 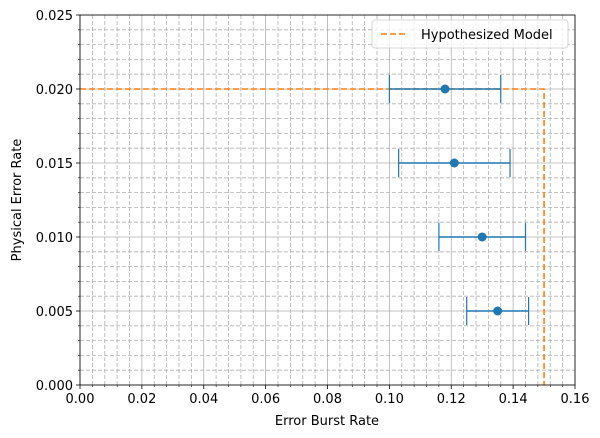 What do you see at coordinates (471, 200) in the screenshot?
I see `data-points` at bounding box center [471, 200].